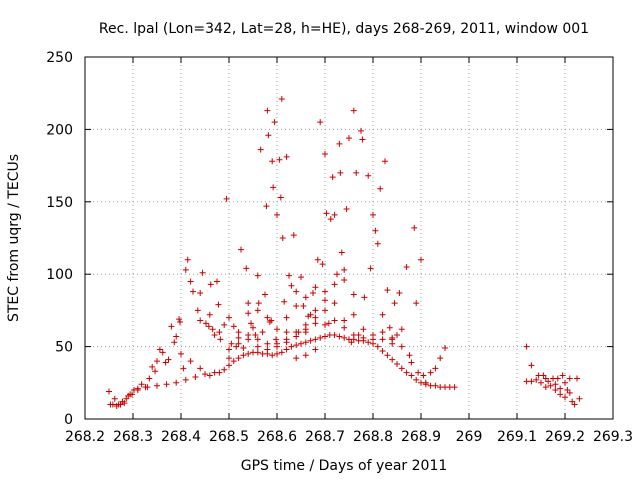 The height and width of the screenshot is (480, 640). Describe the element at coordinates (517, 437) in the screenshot. I see `x-tick-label: 269.1` at that location.